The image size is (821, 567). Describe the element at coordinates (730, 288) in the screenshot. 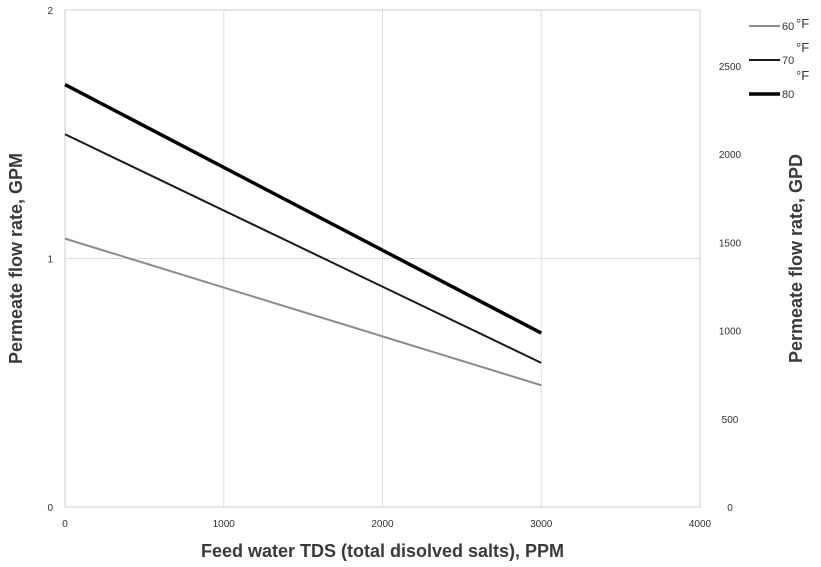

I see `y2-tick-labels: 0 500 1000 1500 2000 2500` at that location.